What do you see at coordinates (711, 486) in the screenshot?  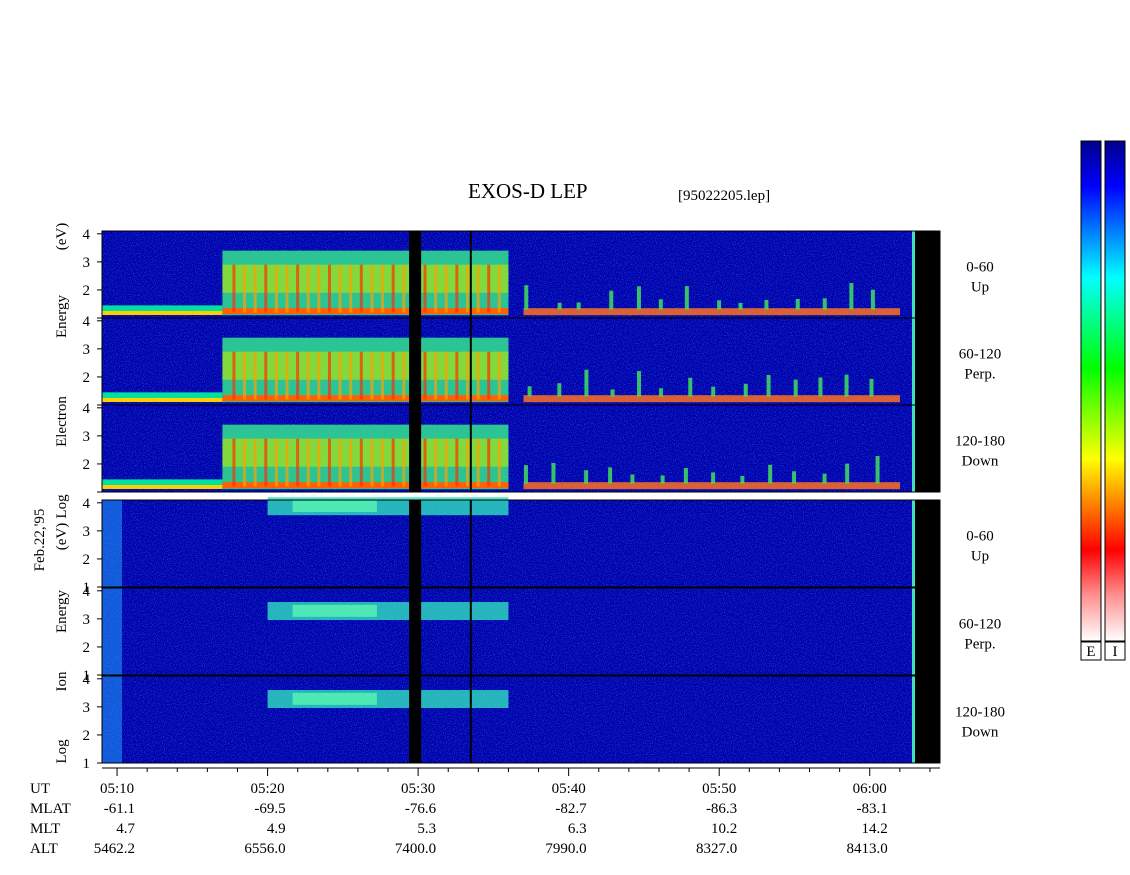 I see `burst-base` at bounding box center [711, 486].